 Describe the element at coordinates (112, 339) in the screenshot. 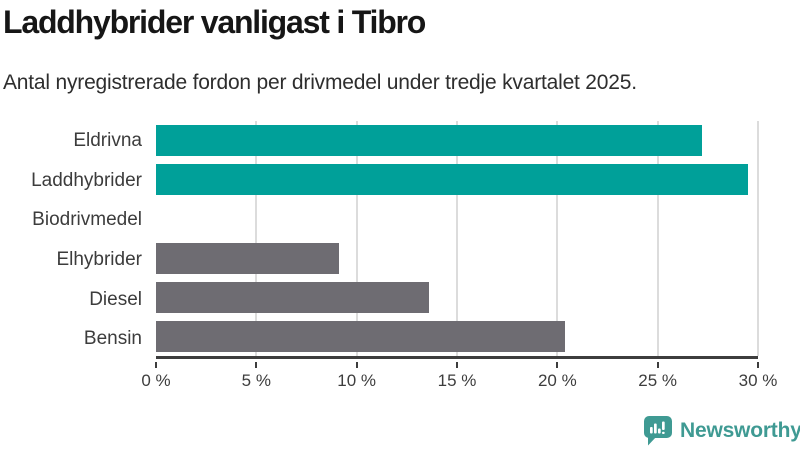

I see `y-axis-label-bensin: Bensin` at that location.